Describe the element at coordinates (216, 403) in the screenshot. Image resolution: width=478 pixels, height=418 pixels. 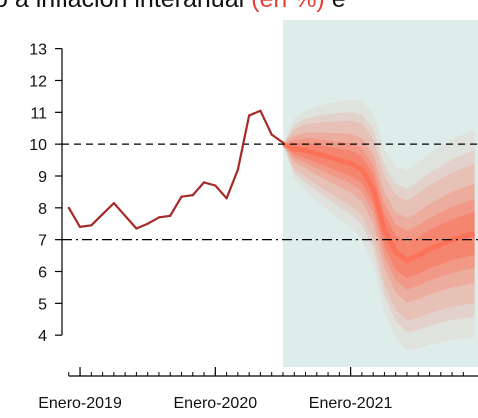
I see `x-tick-label: Enero-2020` at that location.